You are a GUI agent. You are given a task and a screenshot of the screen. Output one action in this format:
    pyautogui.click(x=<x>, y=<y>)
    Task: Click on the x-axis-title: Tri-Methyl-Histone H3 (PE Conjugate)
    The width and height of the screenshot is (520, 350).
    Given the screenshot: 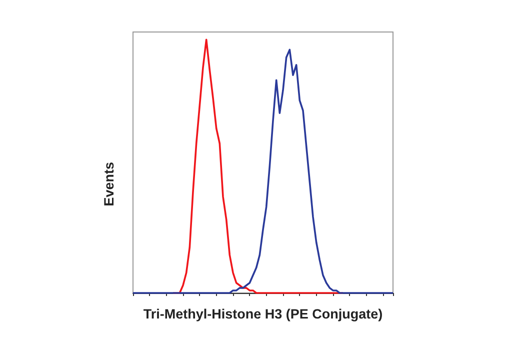 What is the action you would take?
    pyautogui.click(x=263, y=314)
    